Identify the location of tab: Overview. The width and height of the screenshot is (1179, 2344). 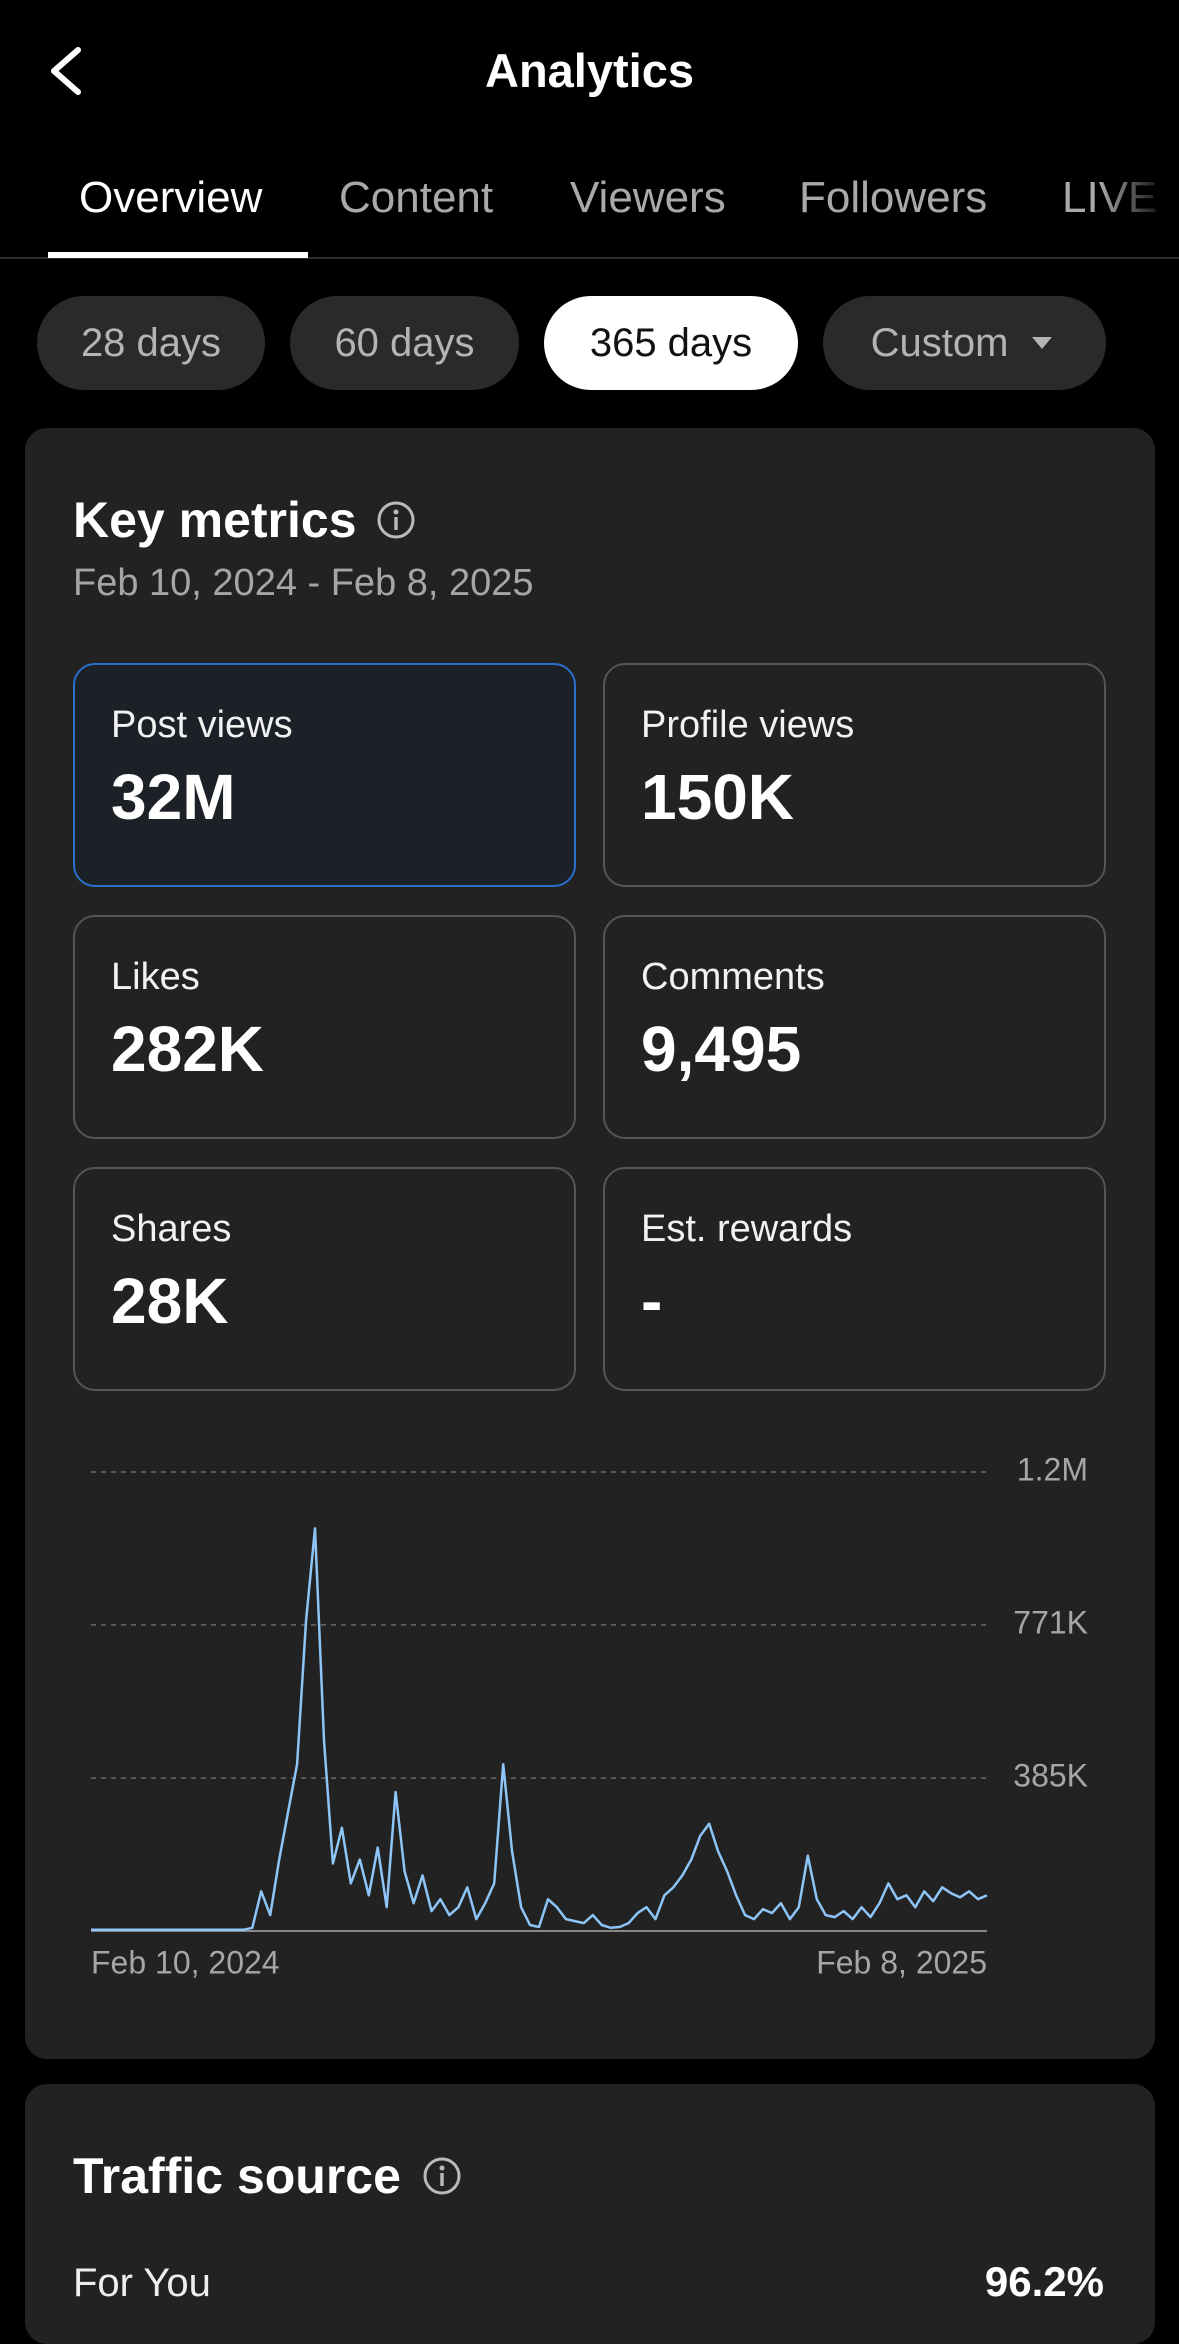
(171, 197).